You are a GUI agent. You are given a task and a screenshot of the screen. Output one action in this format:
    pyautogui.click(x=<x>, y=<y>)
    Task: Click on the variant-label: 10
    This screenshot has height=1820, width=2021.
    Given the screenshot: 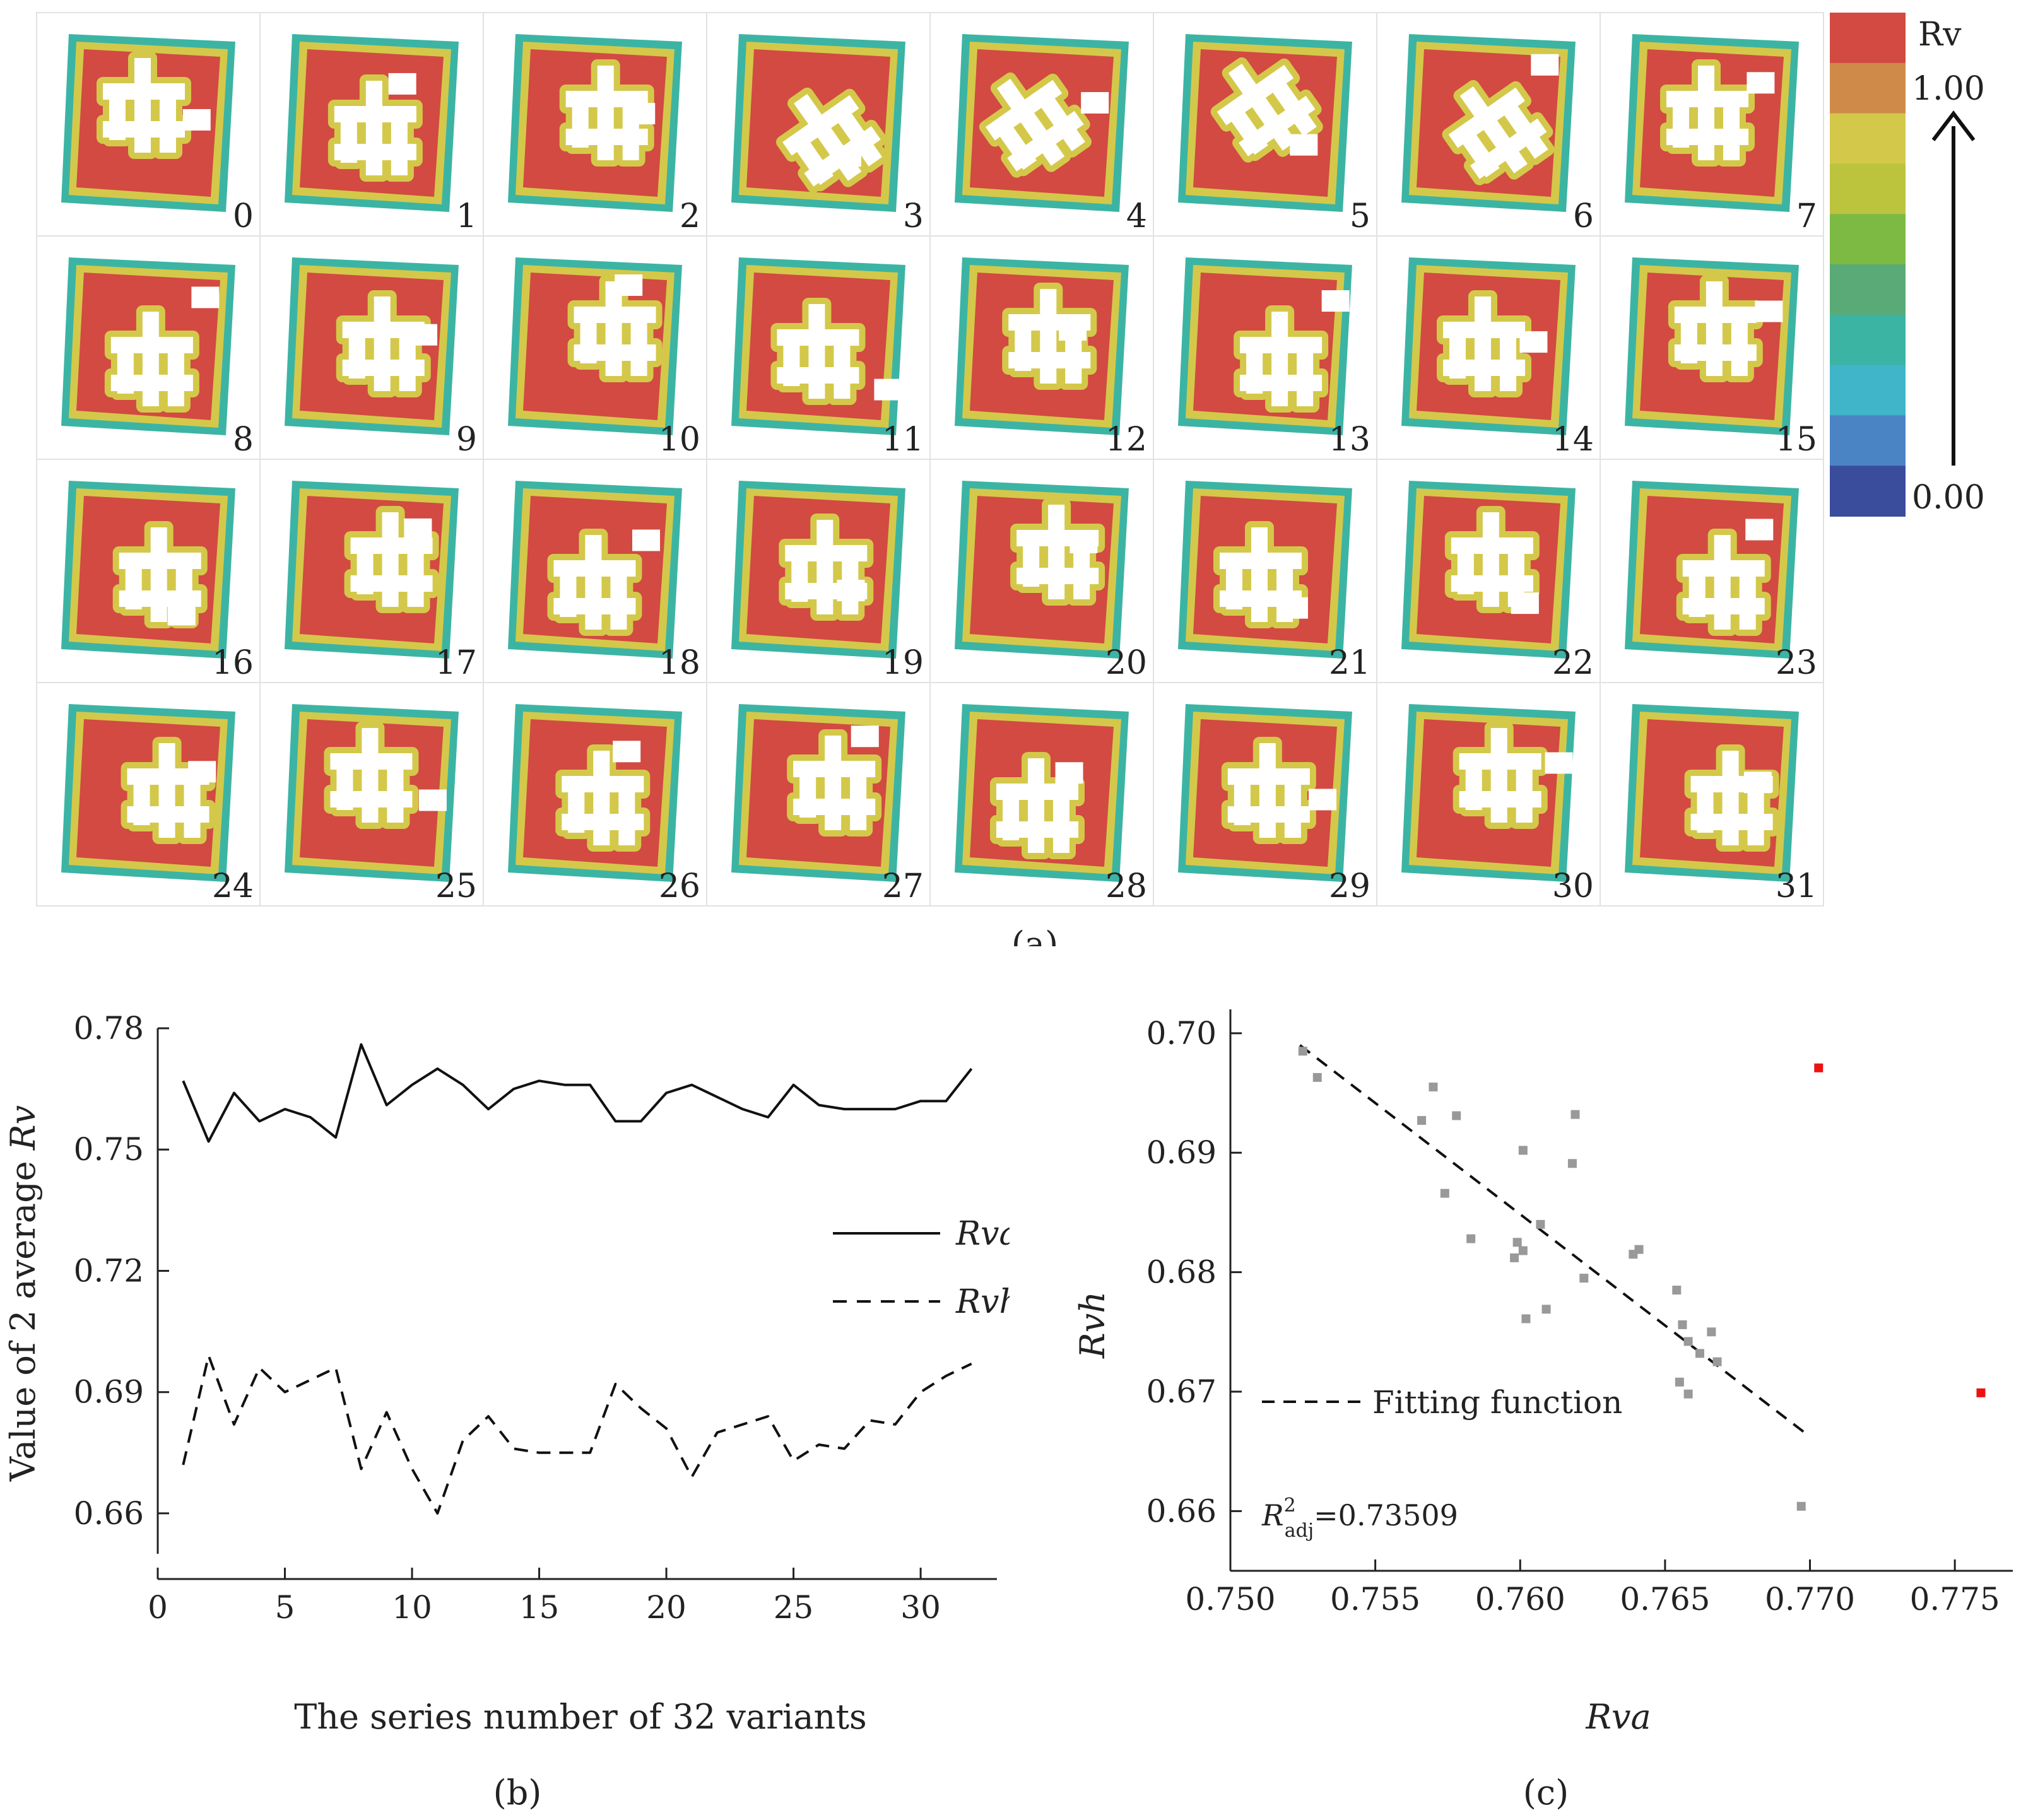 What is the action you would take?
    pyautogui.click(x=680, y=440)
    